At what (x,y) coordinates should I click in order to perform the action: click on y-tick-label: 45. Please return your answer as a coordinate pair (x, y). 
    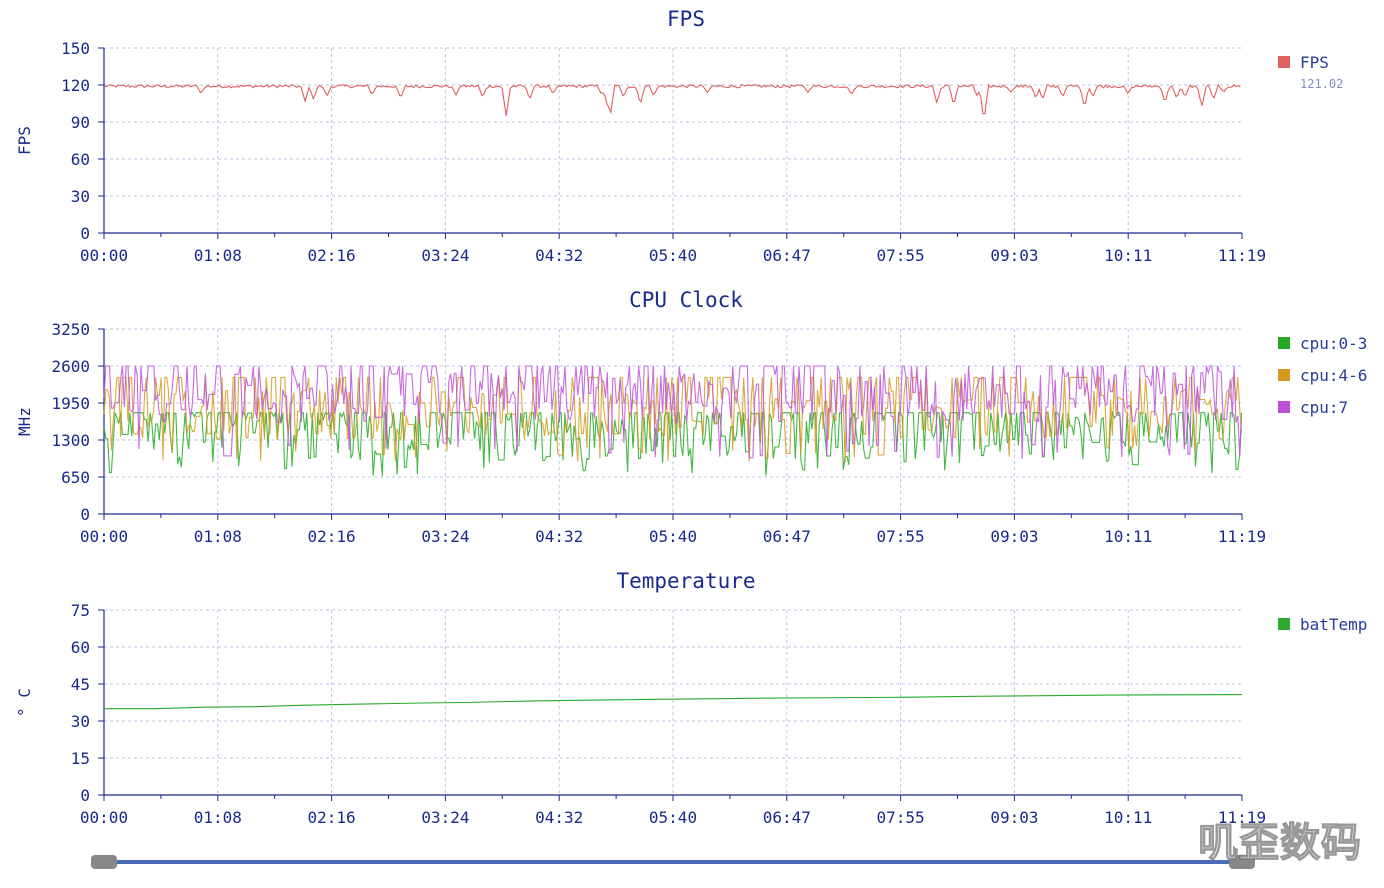
    Looking at the image, I should click on (80, 684).